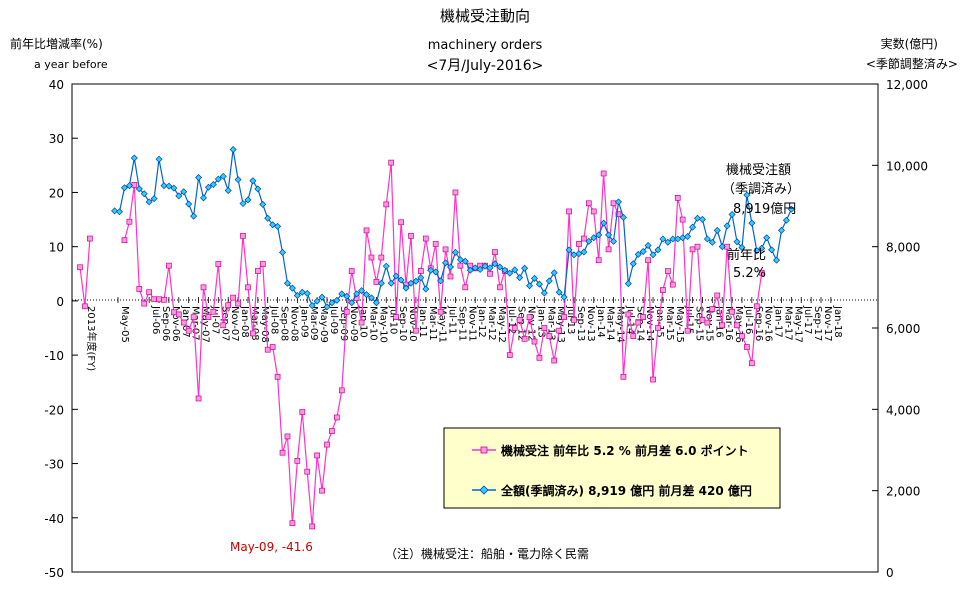  What do you see at coordinates (485, 45) in the screenshot?
I see `chart-subtitle-en: machinery orders` at bounding box center [485, 45].